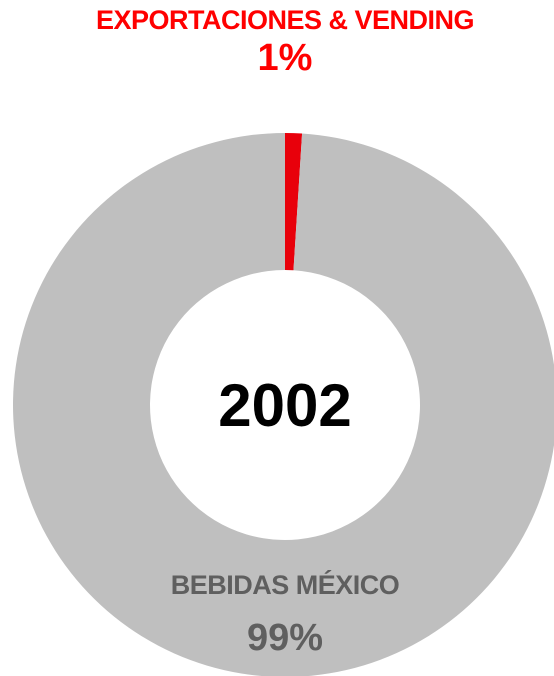 The width and height of the screenshot is (554, 676). What do you see at coordinates (285, 20) in the screenshot?
I see `category-label: EXPORTACIONES & VENDING` at bounding box center [285, 20].